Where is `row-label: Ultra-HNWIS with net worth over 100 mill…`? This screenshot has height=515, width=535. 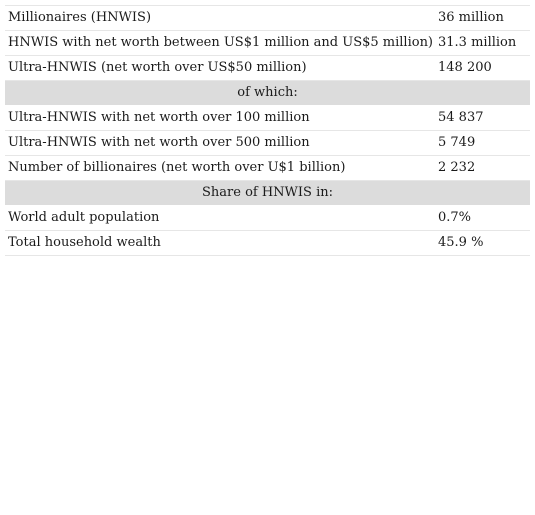
row-label: Ultra-HNWIS with net worth over 100 mill… is located at coordinates (219, 118).